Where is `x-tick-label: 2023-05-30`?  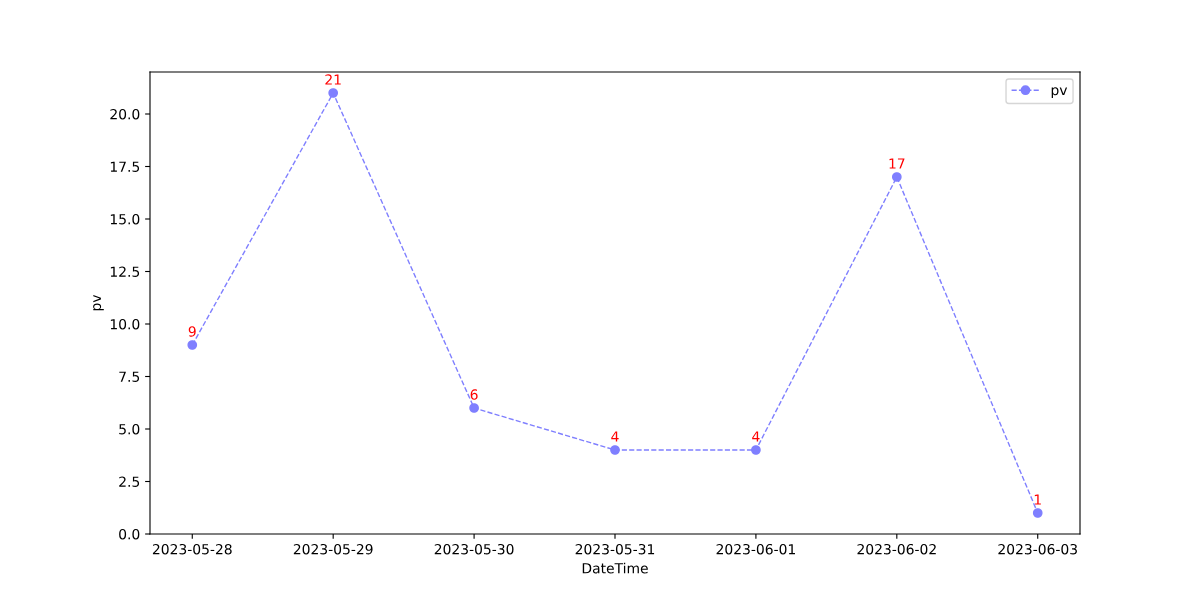
x-tick-label: 2023-05-30 is located at coordinates (474, 549).